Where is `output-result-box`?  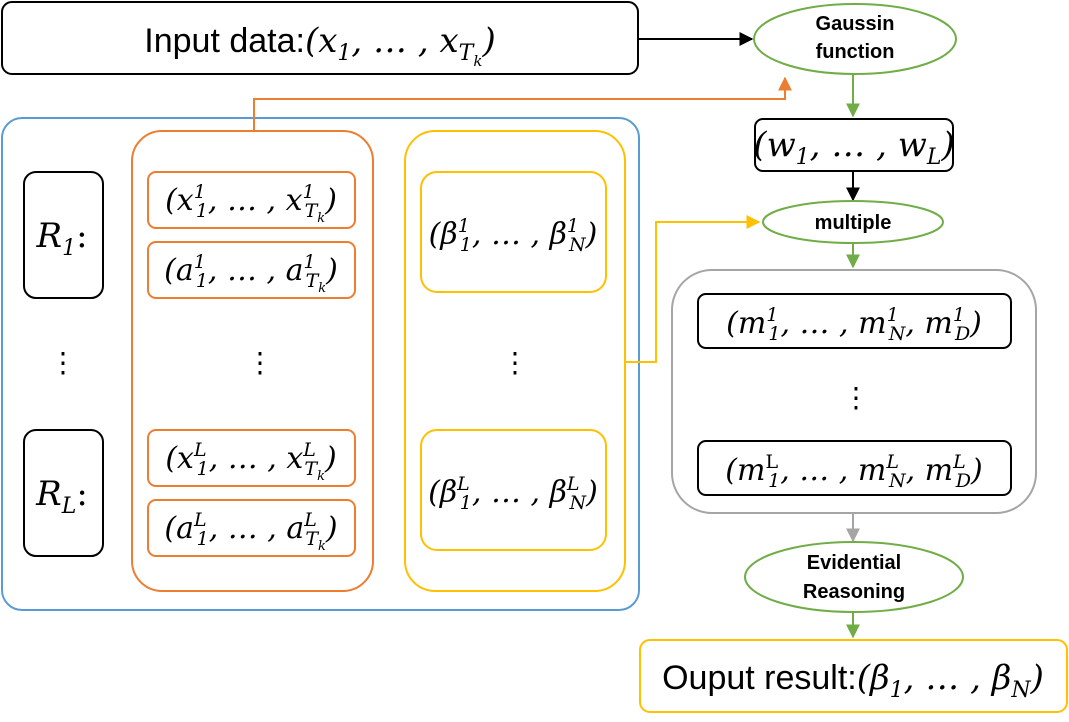
output-result-box is located at coordinates (853, 676).